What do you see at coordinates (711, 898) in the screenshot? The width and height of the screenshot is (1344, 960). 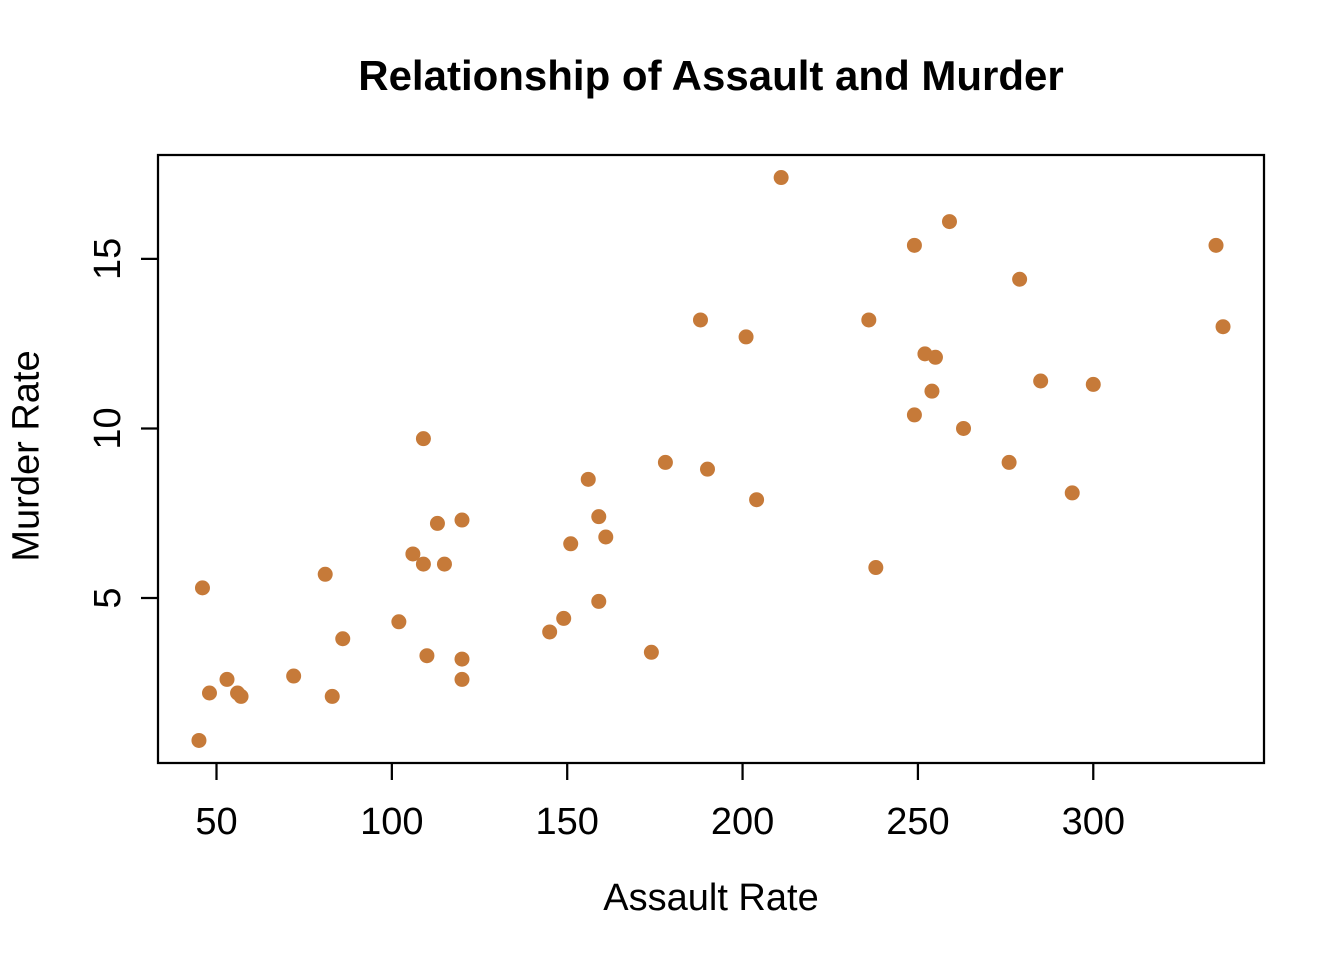 I see `x-axis-label: Assault Rate` at bounding box center [711, 898].